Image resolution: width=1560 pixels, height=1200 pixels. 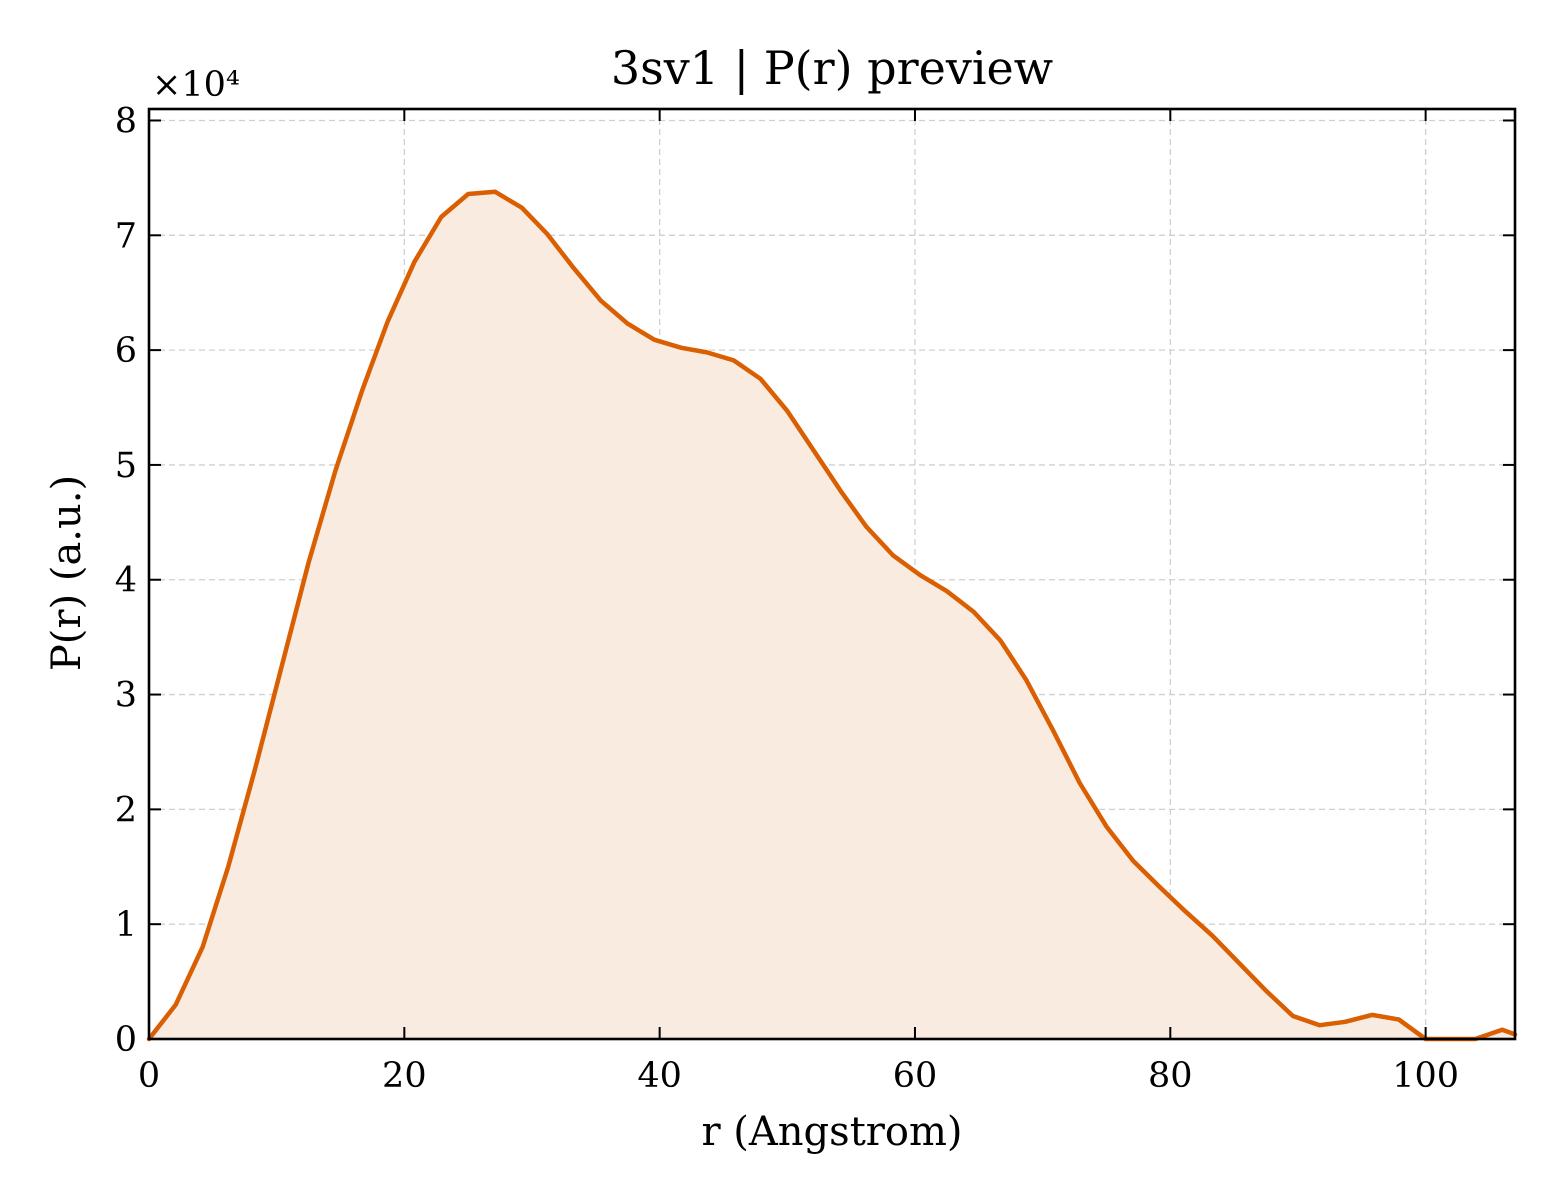 I want to click on y-tick-label: 3, so click(x=126, y=696).